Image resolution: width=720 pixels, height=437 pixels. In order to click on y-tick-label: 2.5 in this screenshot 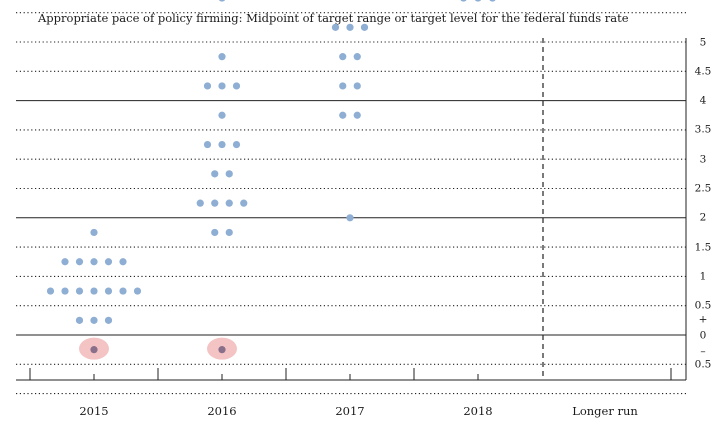, I will do `click(703, 189)`.